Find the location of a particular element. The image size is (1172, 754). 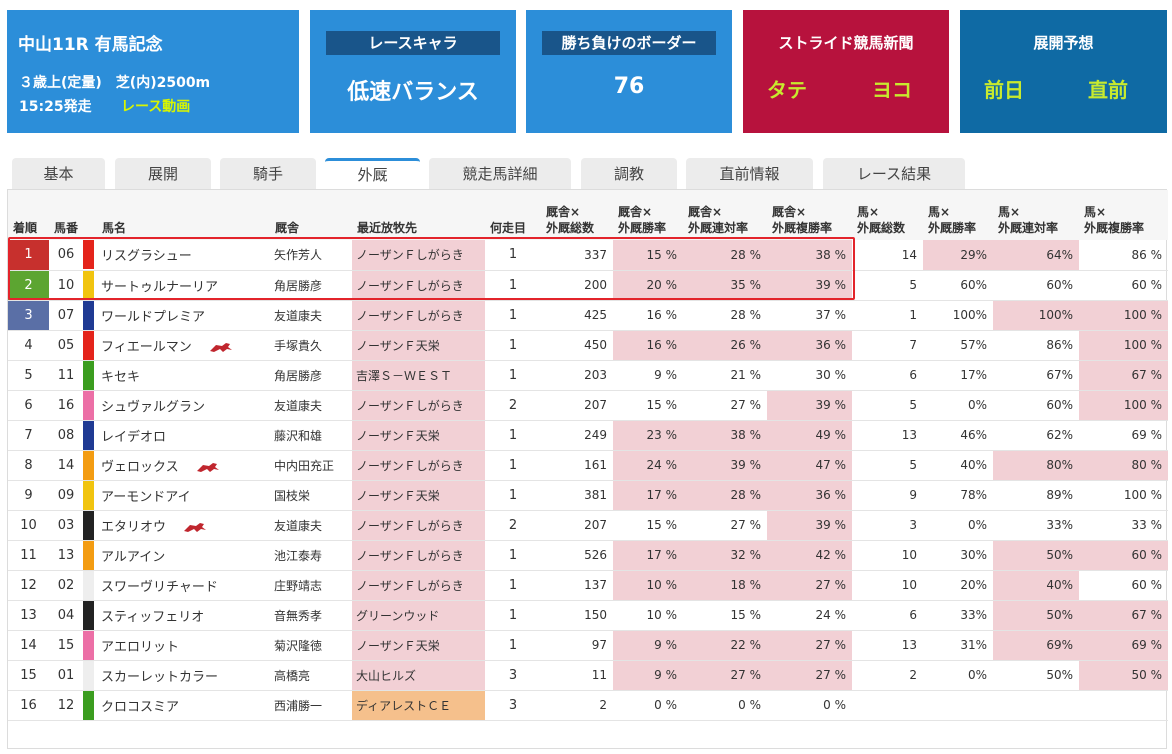

horse-name-cell: フィエールマン is located at coordinates (183, 345).